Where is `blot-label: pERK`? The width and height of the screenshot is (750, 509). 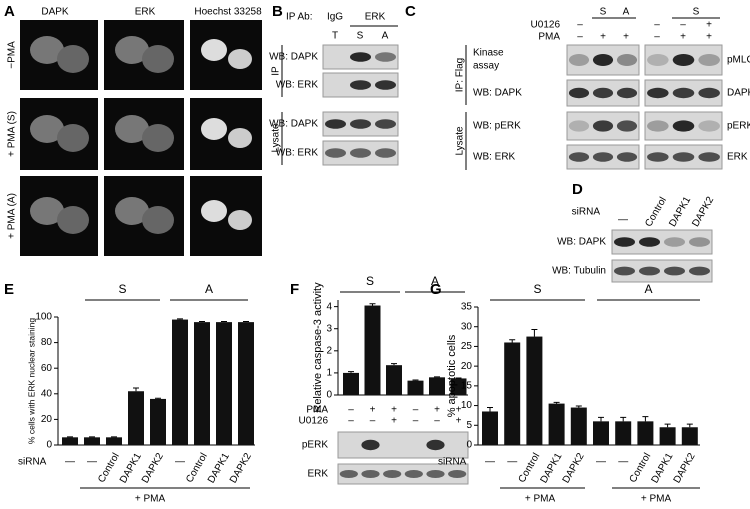
blot-label: pERK is located at coordinates (315, 445).